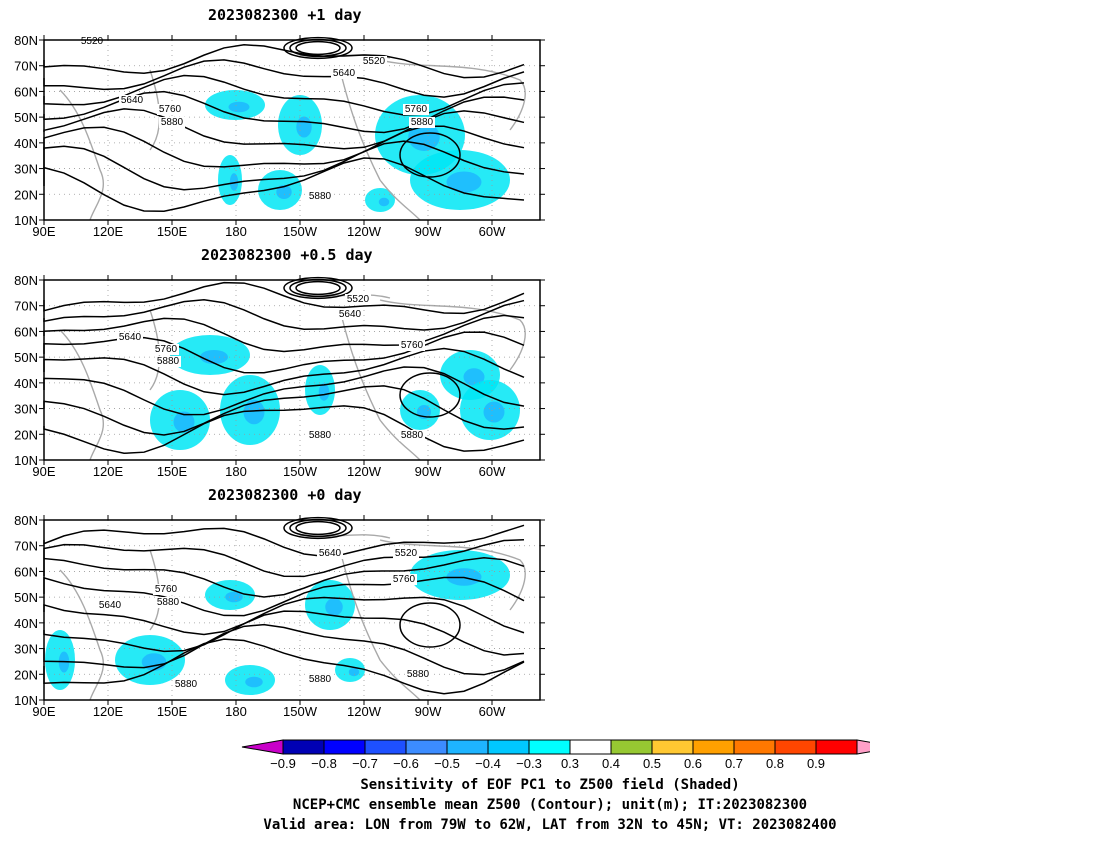 The width and height of the screenshot is (1100, 850). What do you see at coordinates (285, 495) in the screenshot?
I see `panel-3-title: 2023082300 +0 day` at bounding box center [285, 495].